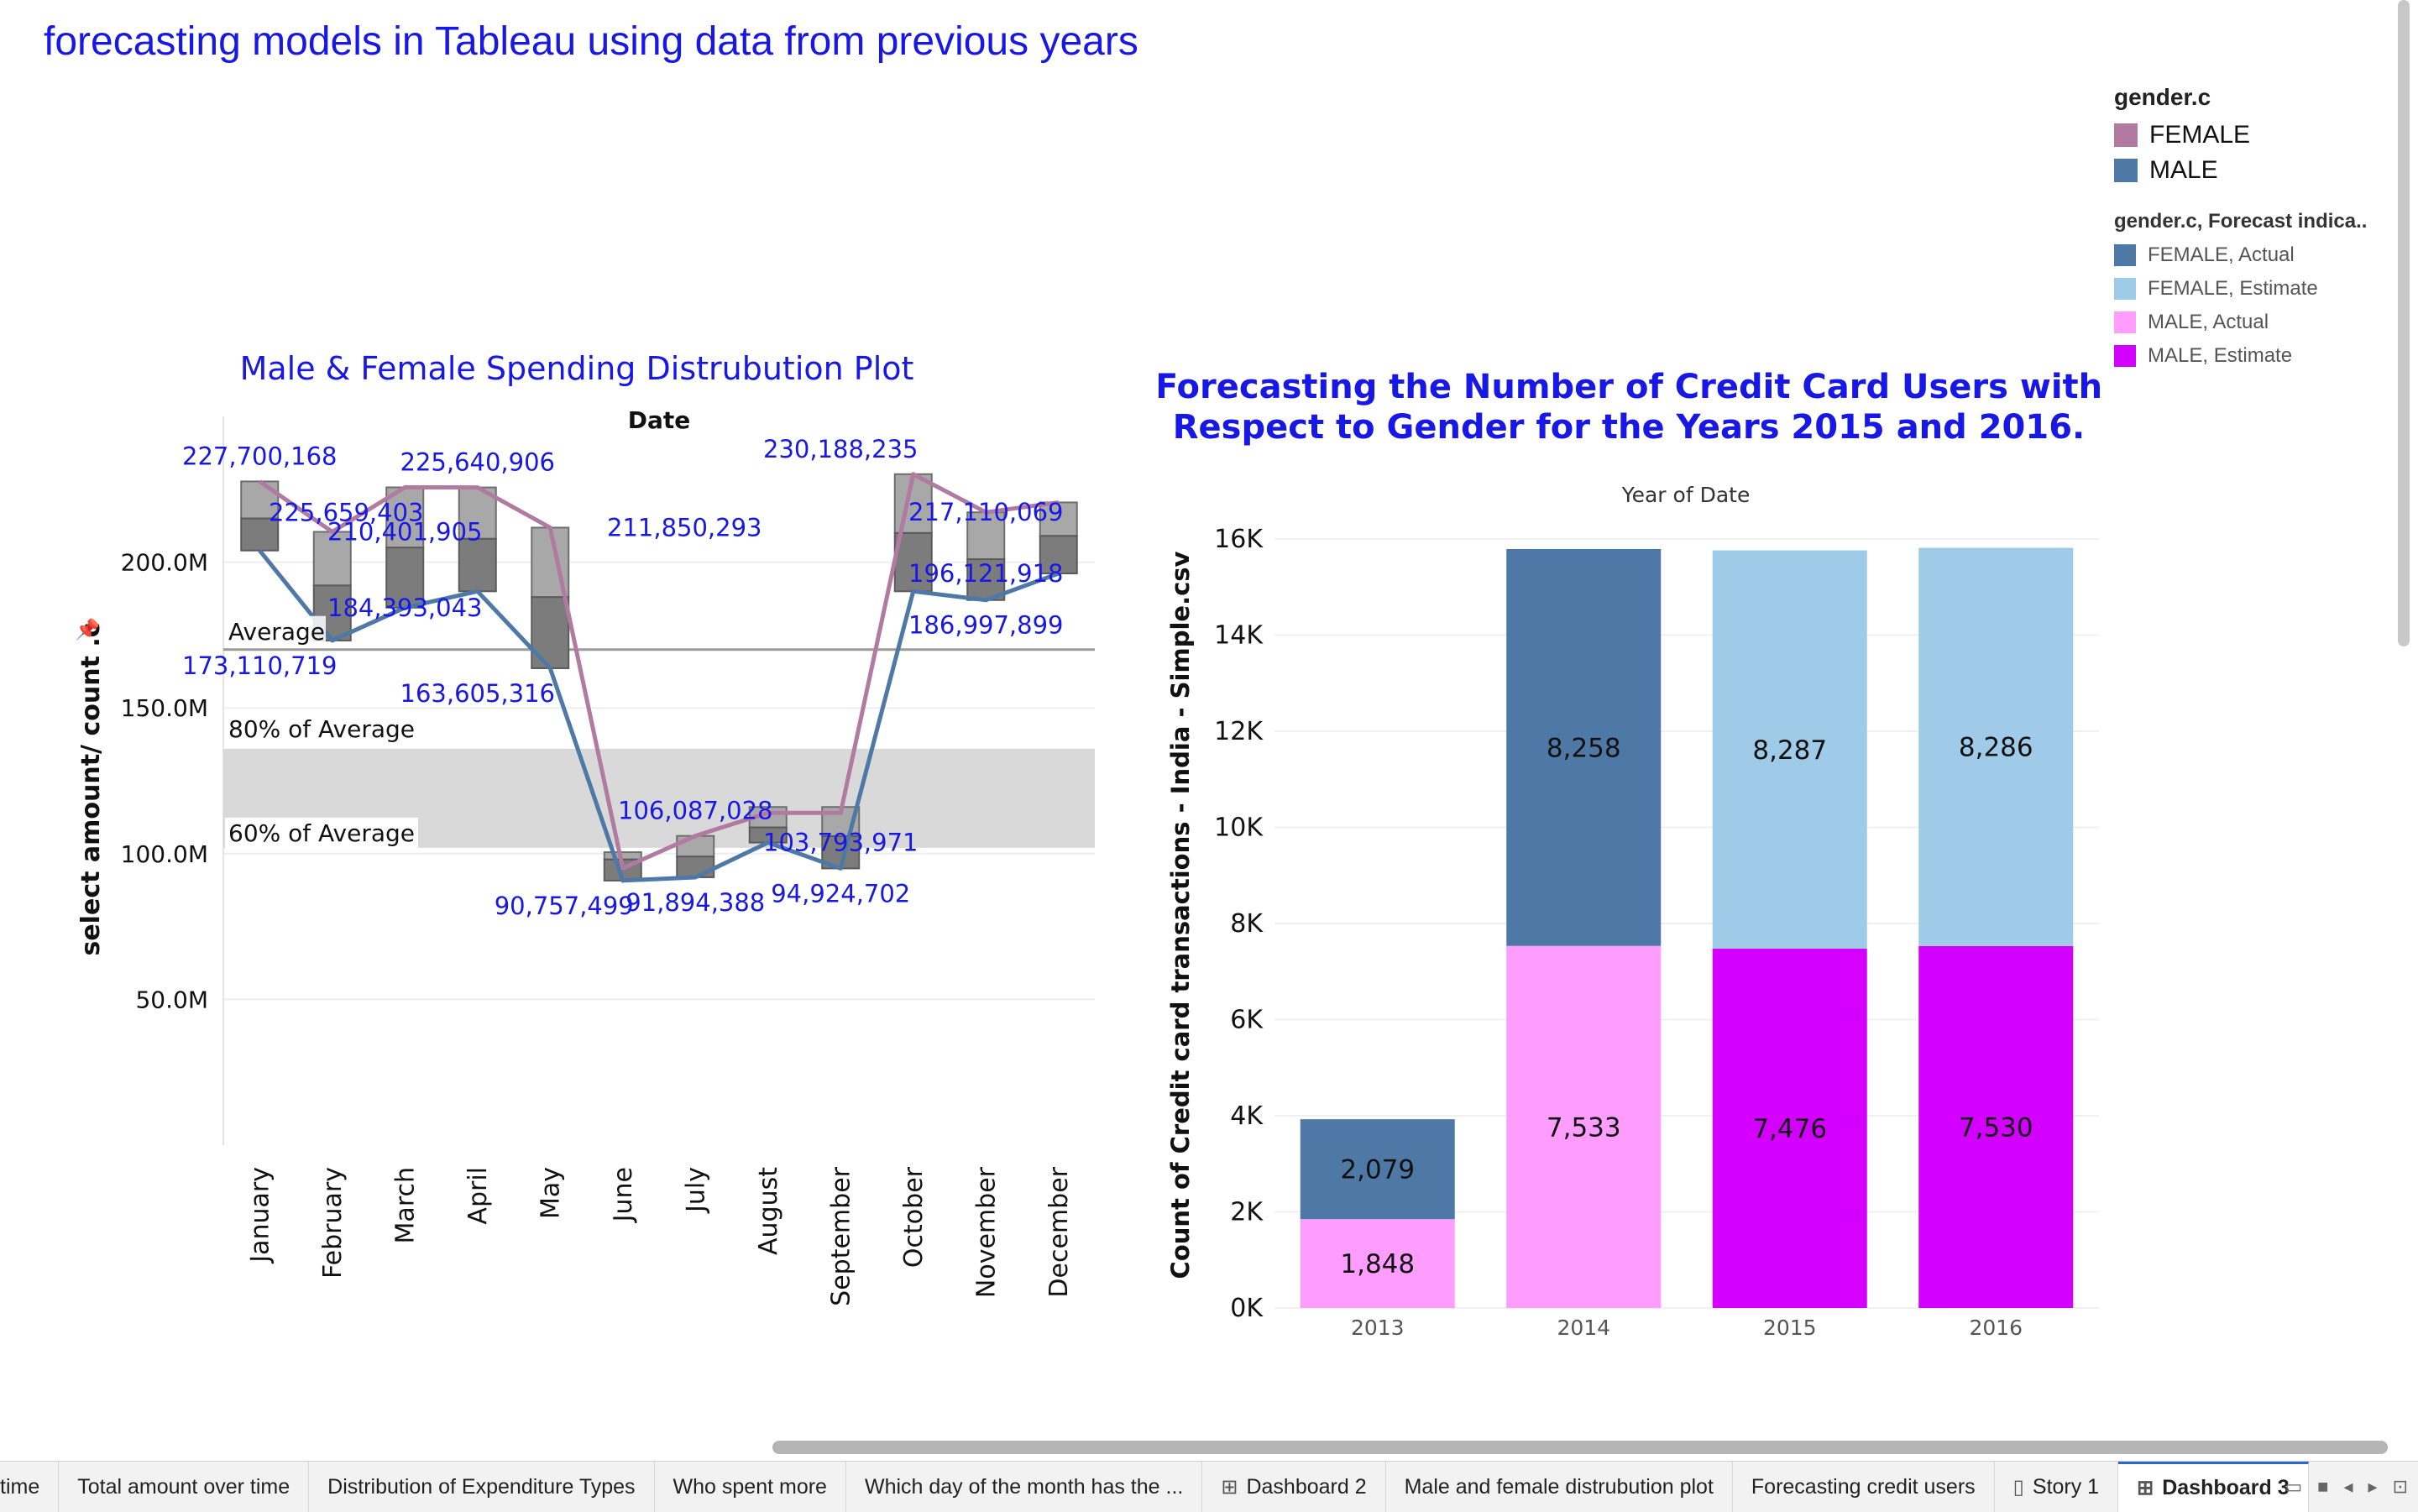  I want to click on sheet-tab-label: Forecasting credit users, so click(1863, 1486).